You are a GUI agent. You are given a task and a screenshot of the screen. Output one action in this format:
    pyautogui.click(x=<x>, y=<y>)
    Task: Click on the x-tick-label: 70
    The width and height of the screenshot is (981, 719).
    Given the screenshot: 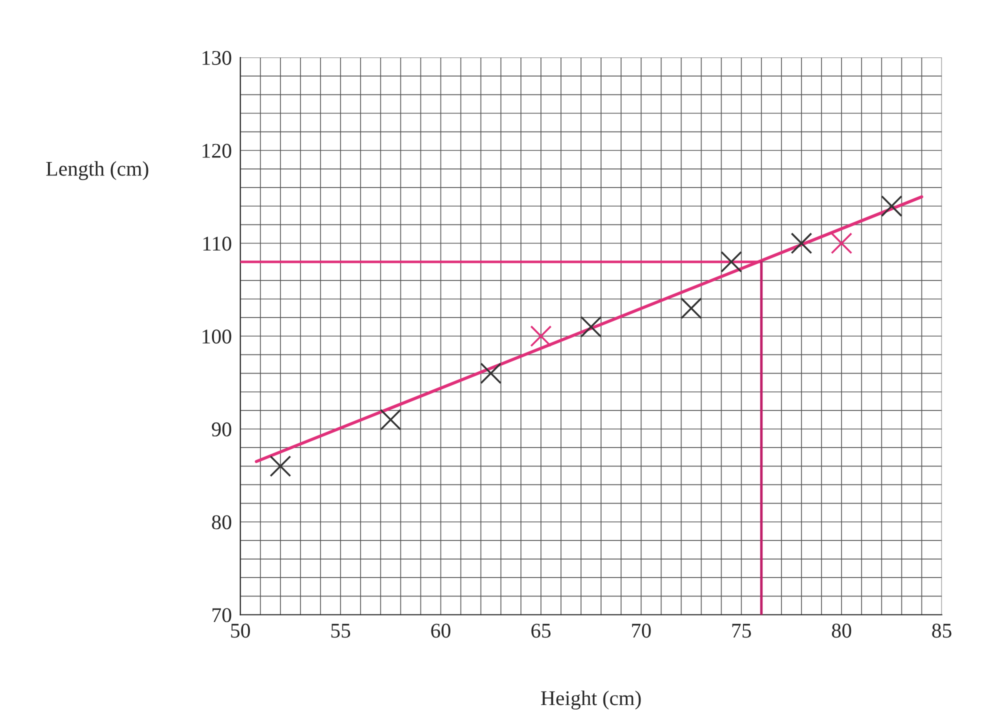 What is the action you would take?
    pyautogui.click(x=641, y=631)
    